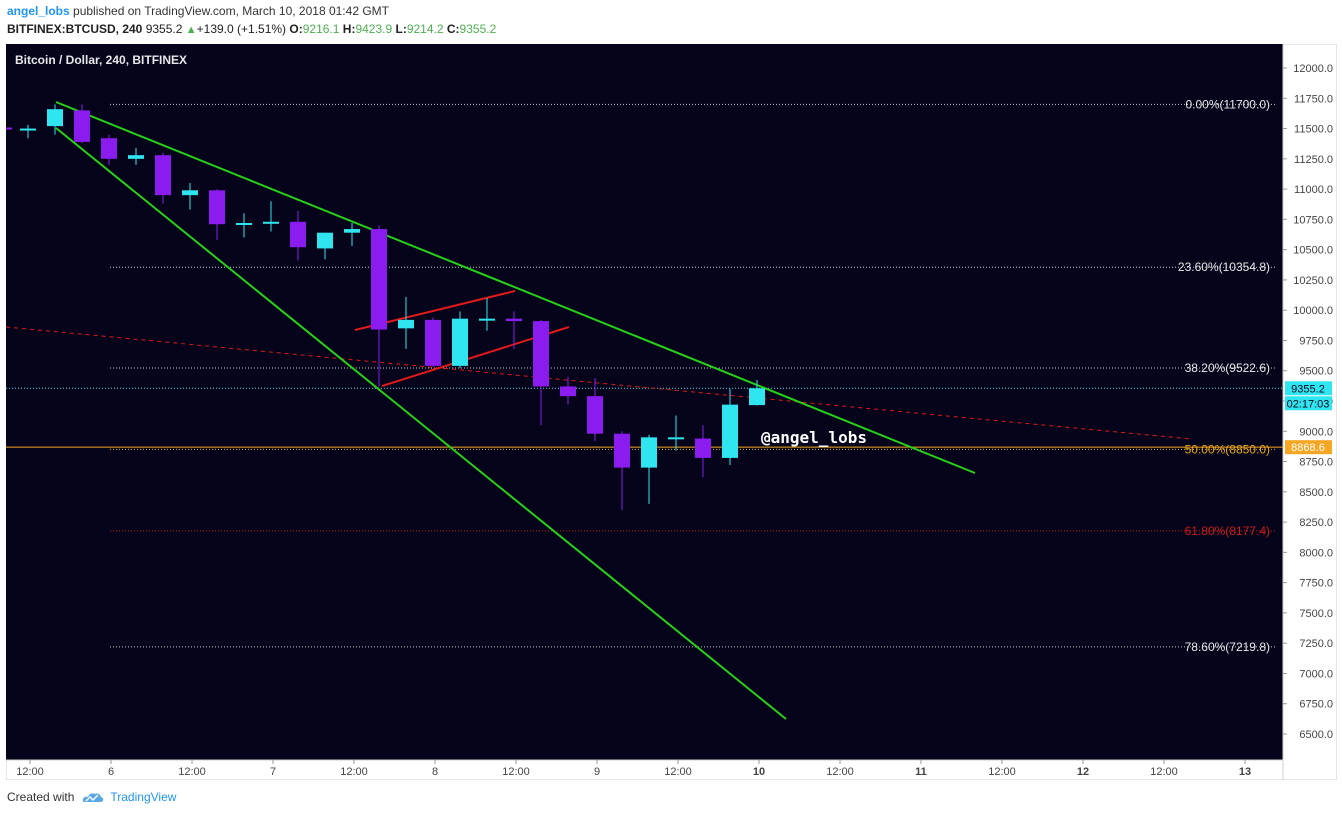 This screenshot has width=1342, height=816. I want to click on high-label: H:, so click(349, 29).